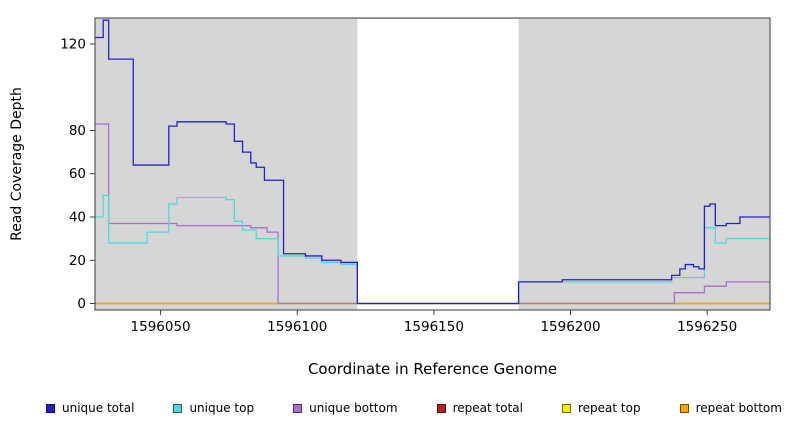  What do you see at coordinates (570, 327) in the screenshot?
I see `x-tick-label: 1596200` at bounding box center [570, 327].